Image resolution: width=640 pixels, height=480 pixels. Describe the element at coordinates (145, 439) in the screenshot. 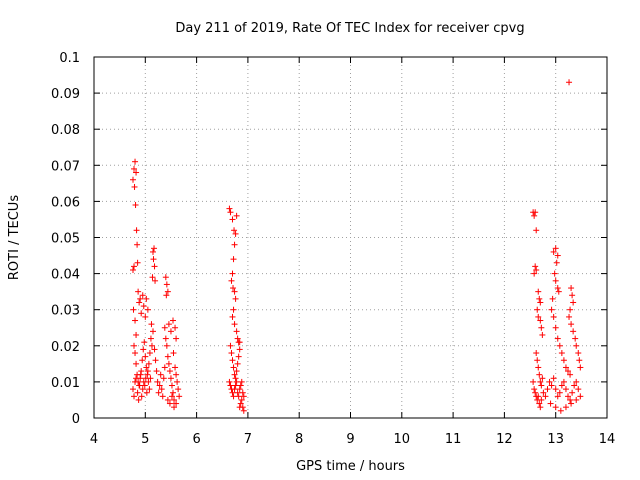

I see `x-tick-label: 5` at that location.